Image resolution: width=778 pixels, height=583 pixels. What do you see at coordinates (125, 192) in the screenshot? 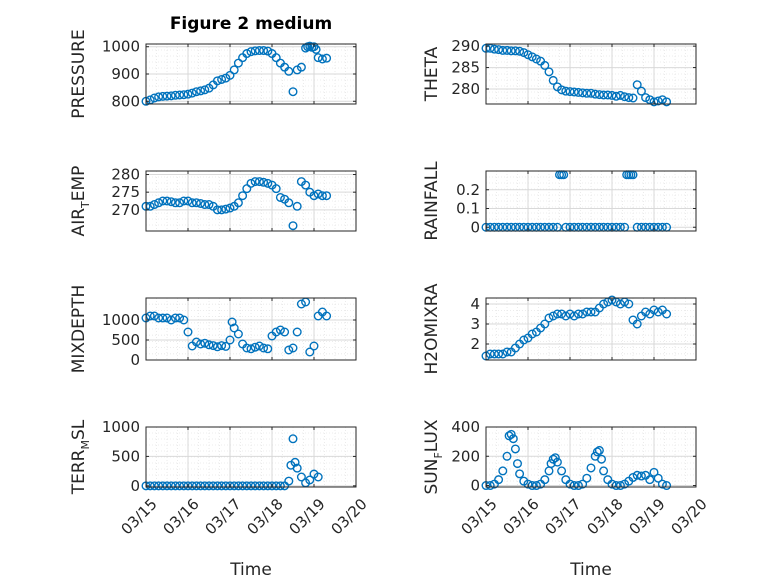
I see `y-tick-label: 275` at bounding box center [125, 192].